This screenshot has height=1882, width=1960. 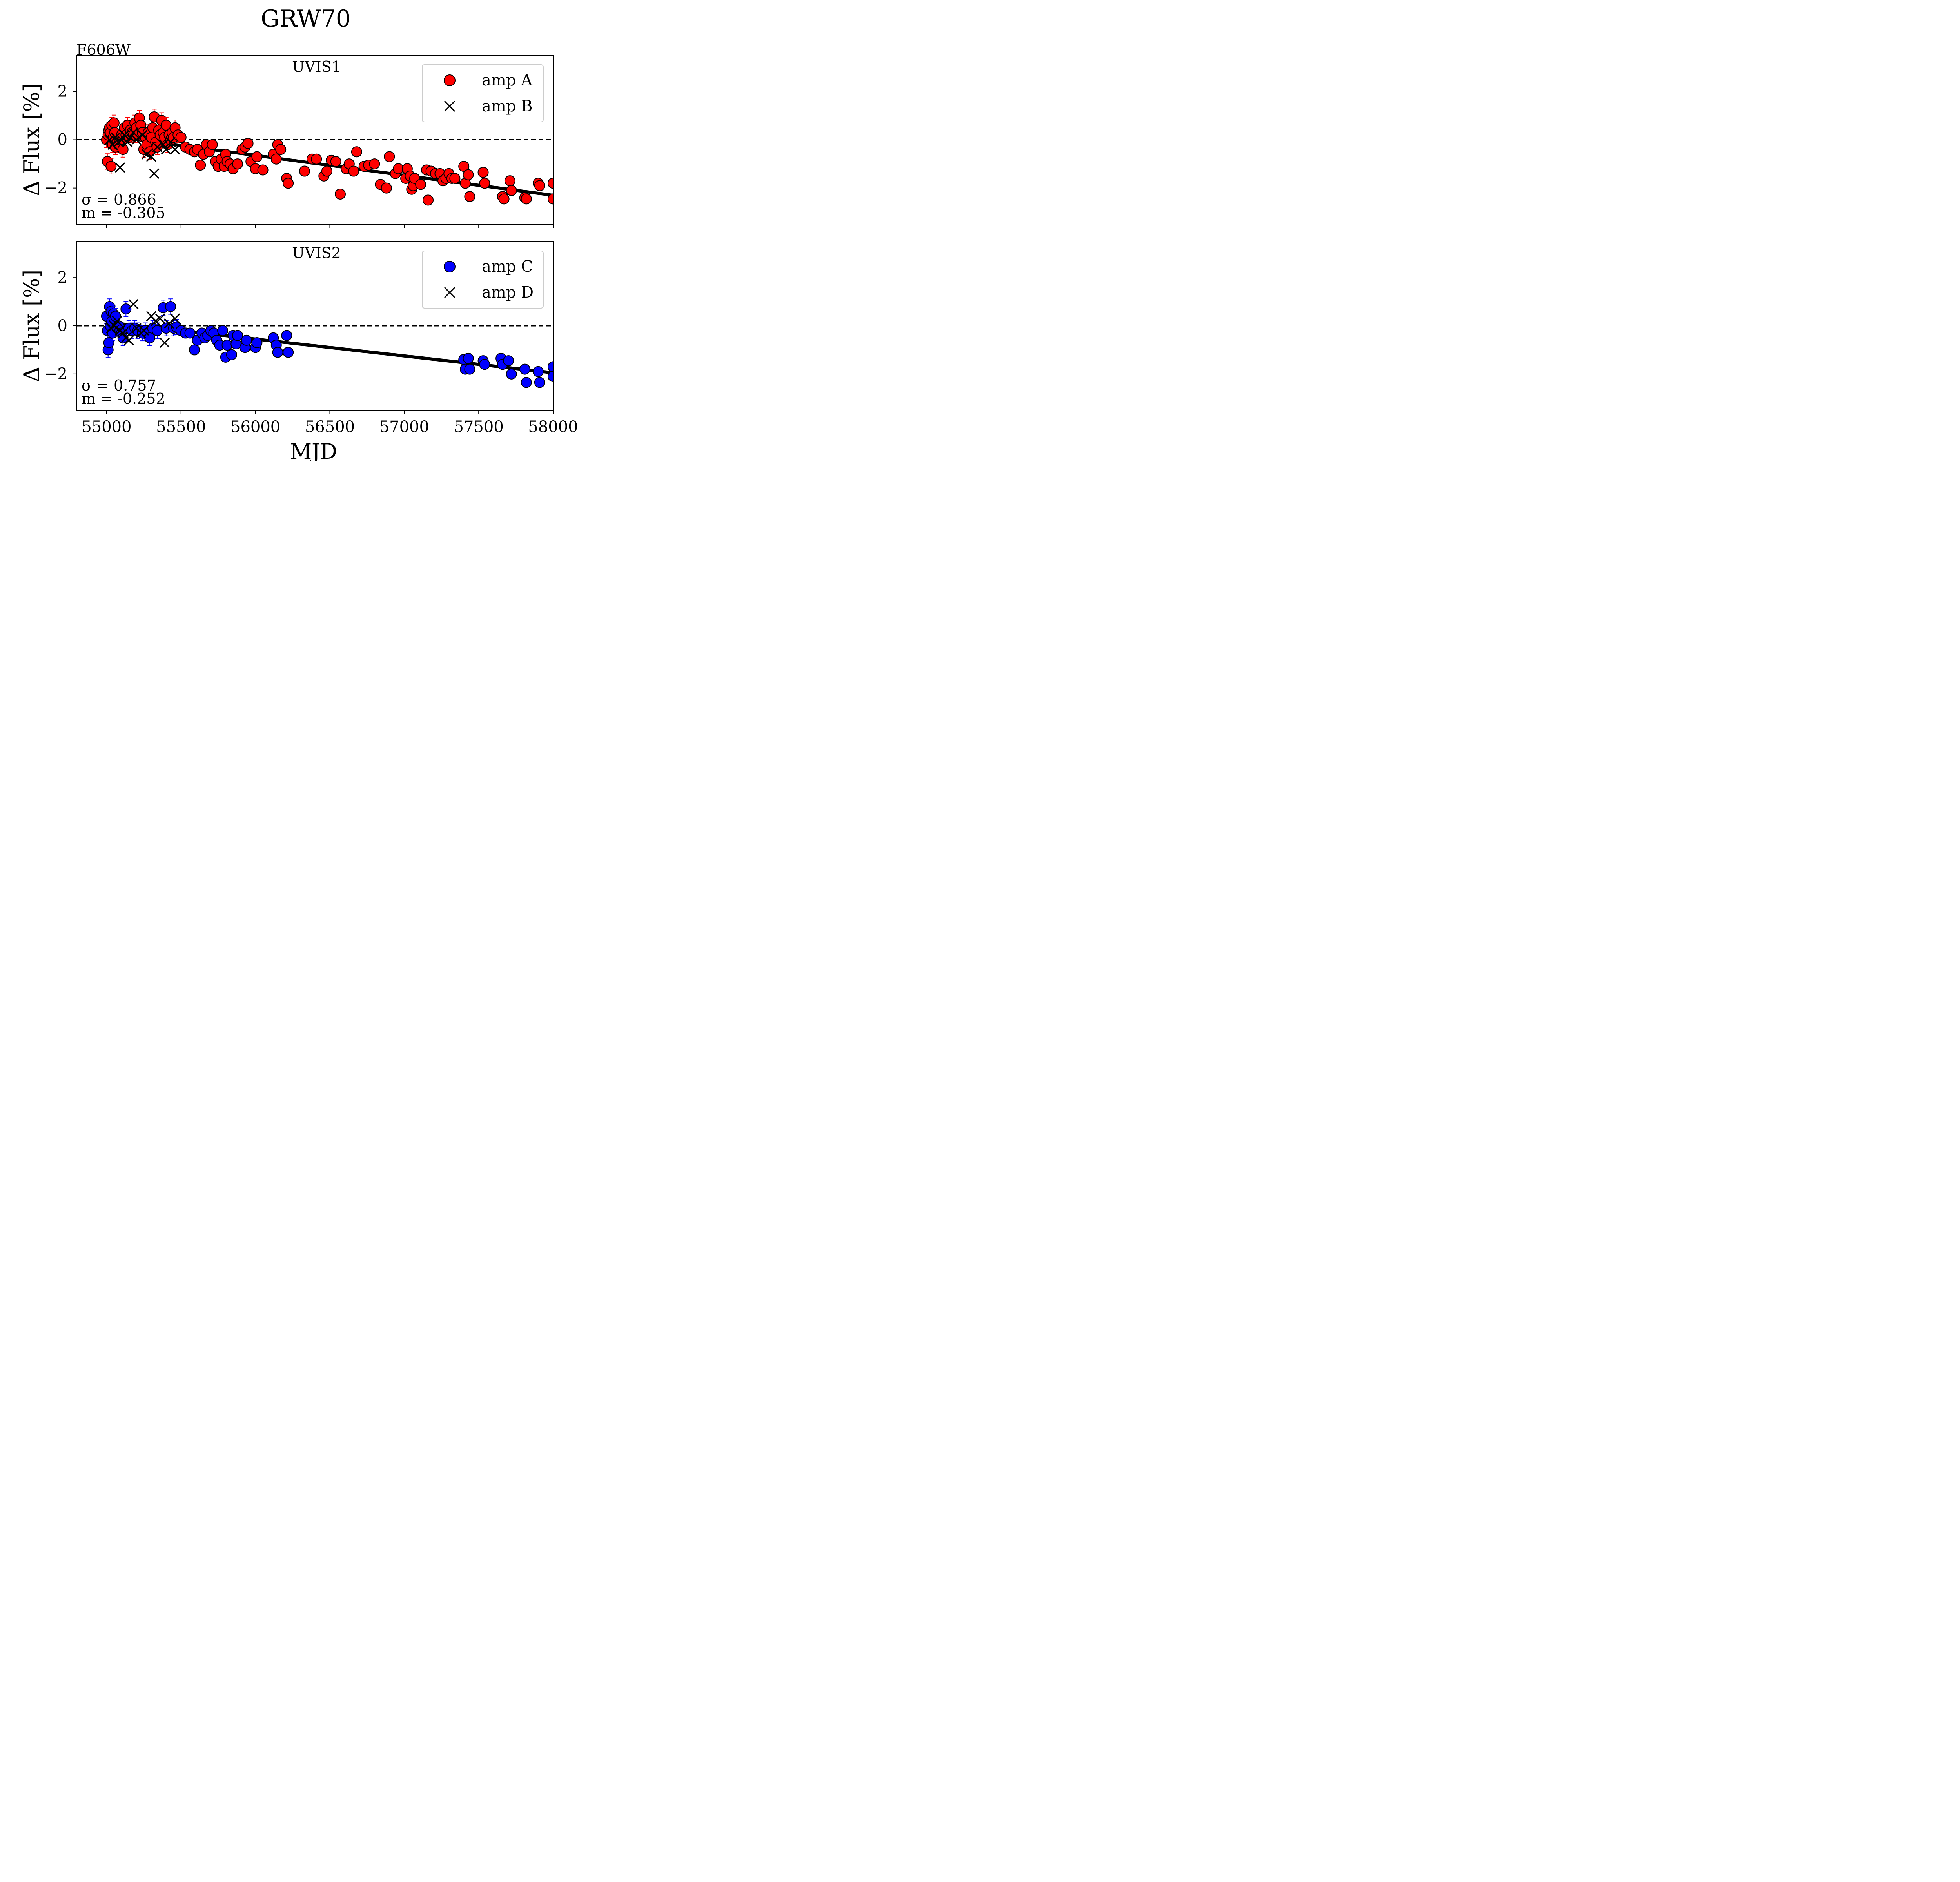 I want to click on legend: amp A amp B, so click(x=483, y=93).